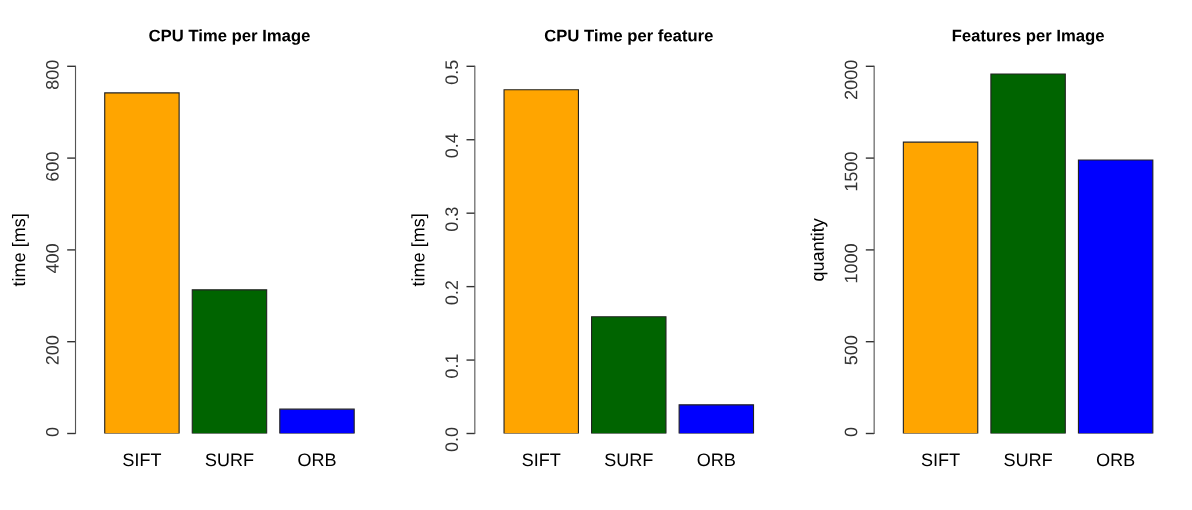  I want to click on chart-title: CPU Time per Image, so click(229, 37).